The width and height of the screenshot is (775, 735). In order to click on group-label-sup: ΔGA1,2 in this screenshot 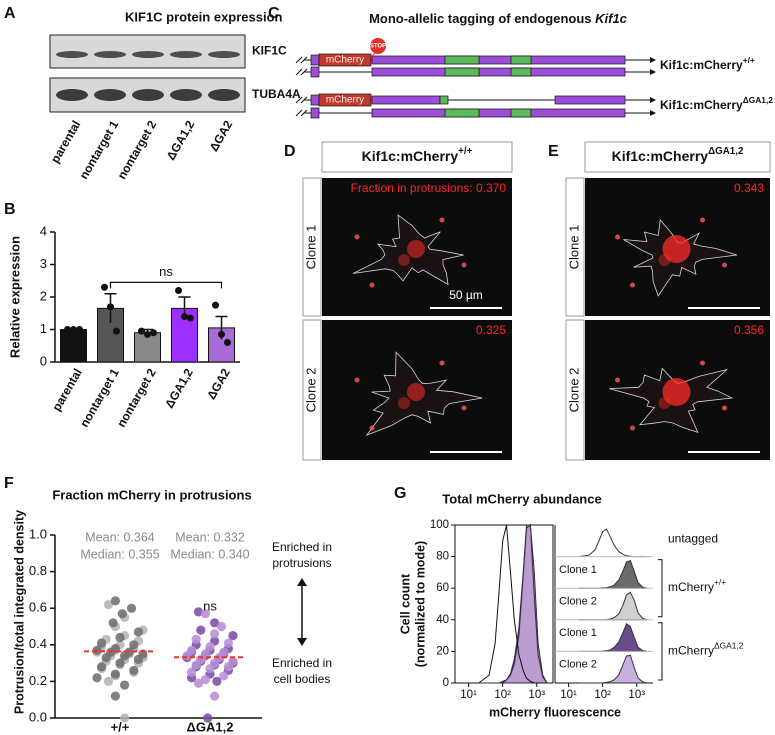, I will do `click(729, 646)`.